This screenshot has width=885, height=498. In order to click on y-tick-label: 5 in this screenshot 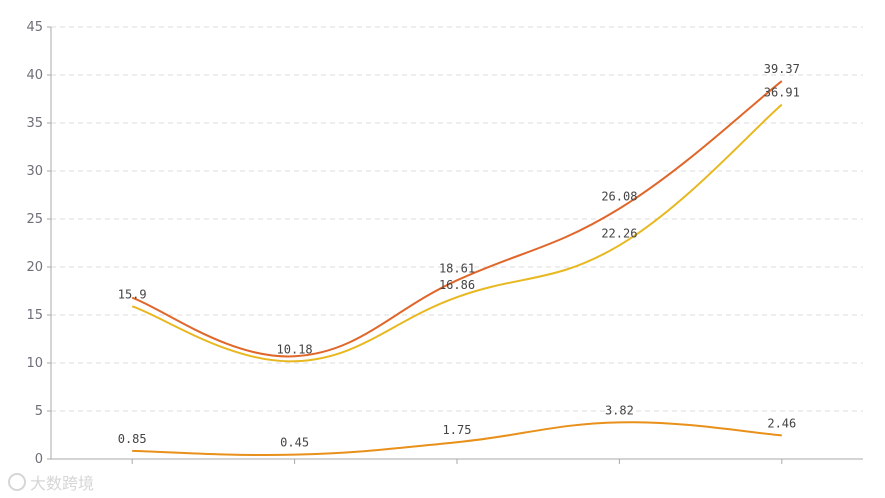, I will do `click(39, 411)`.